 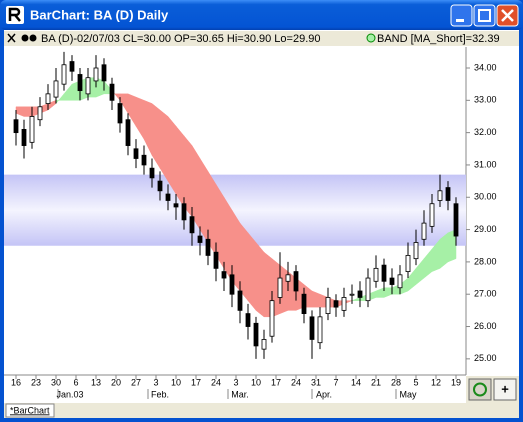 I want to click on y-tick-label: 25.00, so click(x=485, y=358).